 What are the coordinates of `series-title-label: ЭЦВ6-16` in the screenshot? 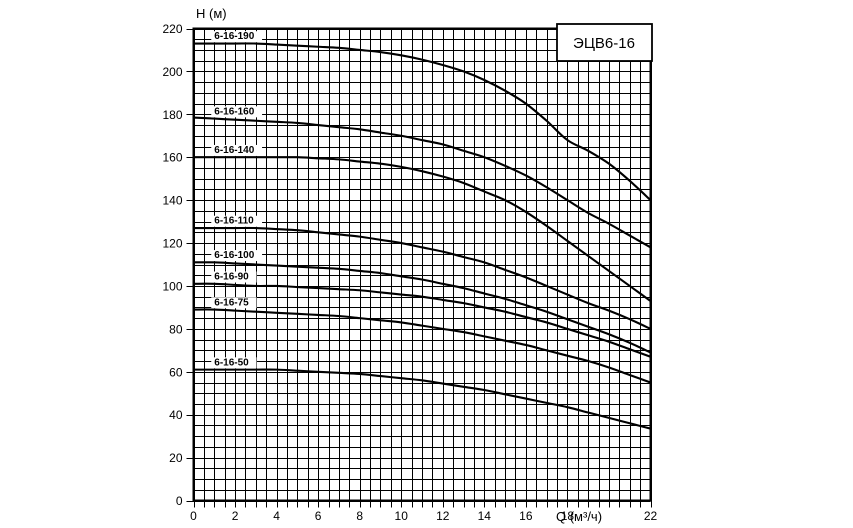 It's located at (604, 43).